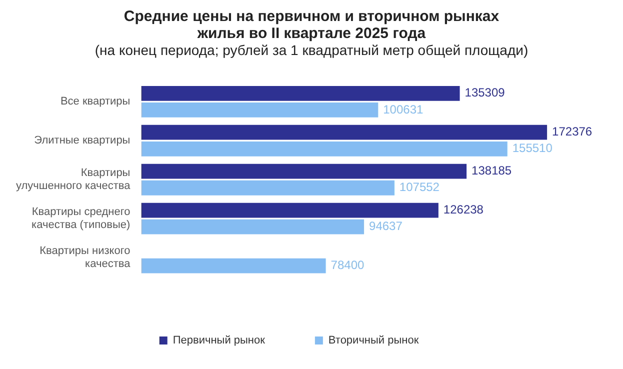  I want to click on y-tick-label: Элитные квартиры, so click(82, 140).